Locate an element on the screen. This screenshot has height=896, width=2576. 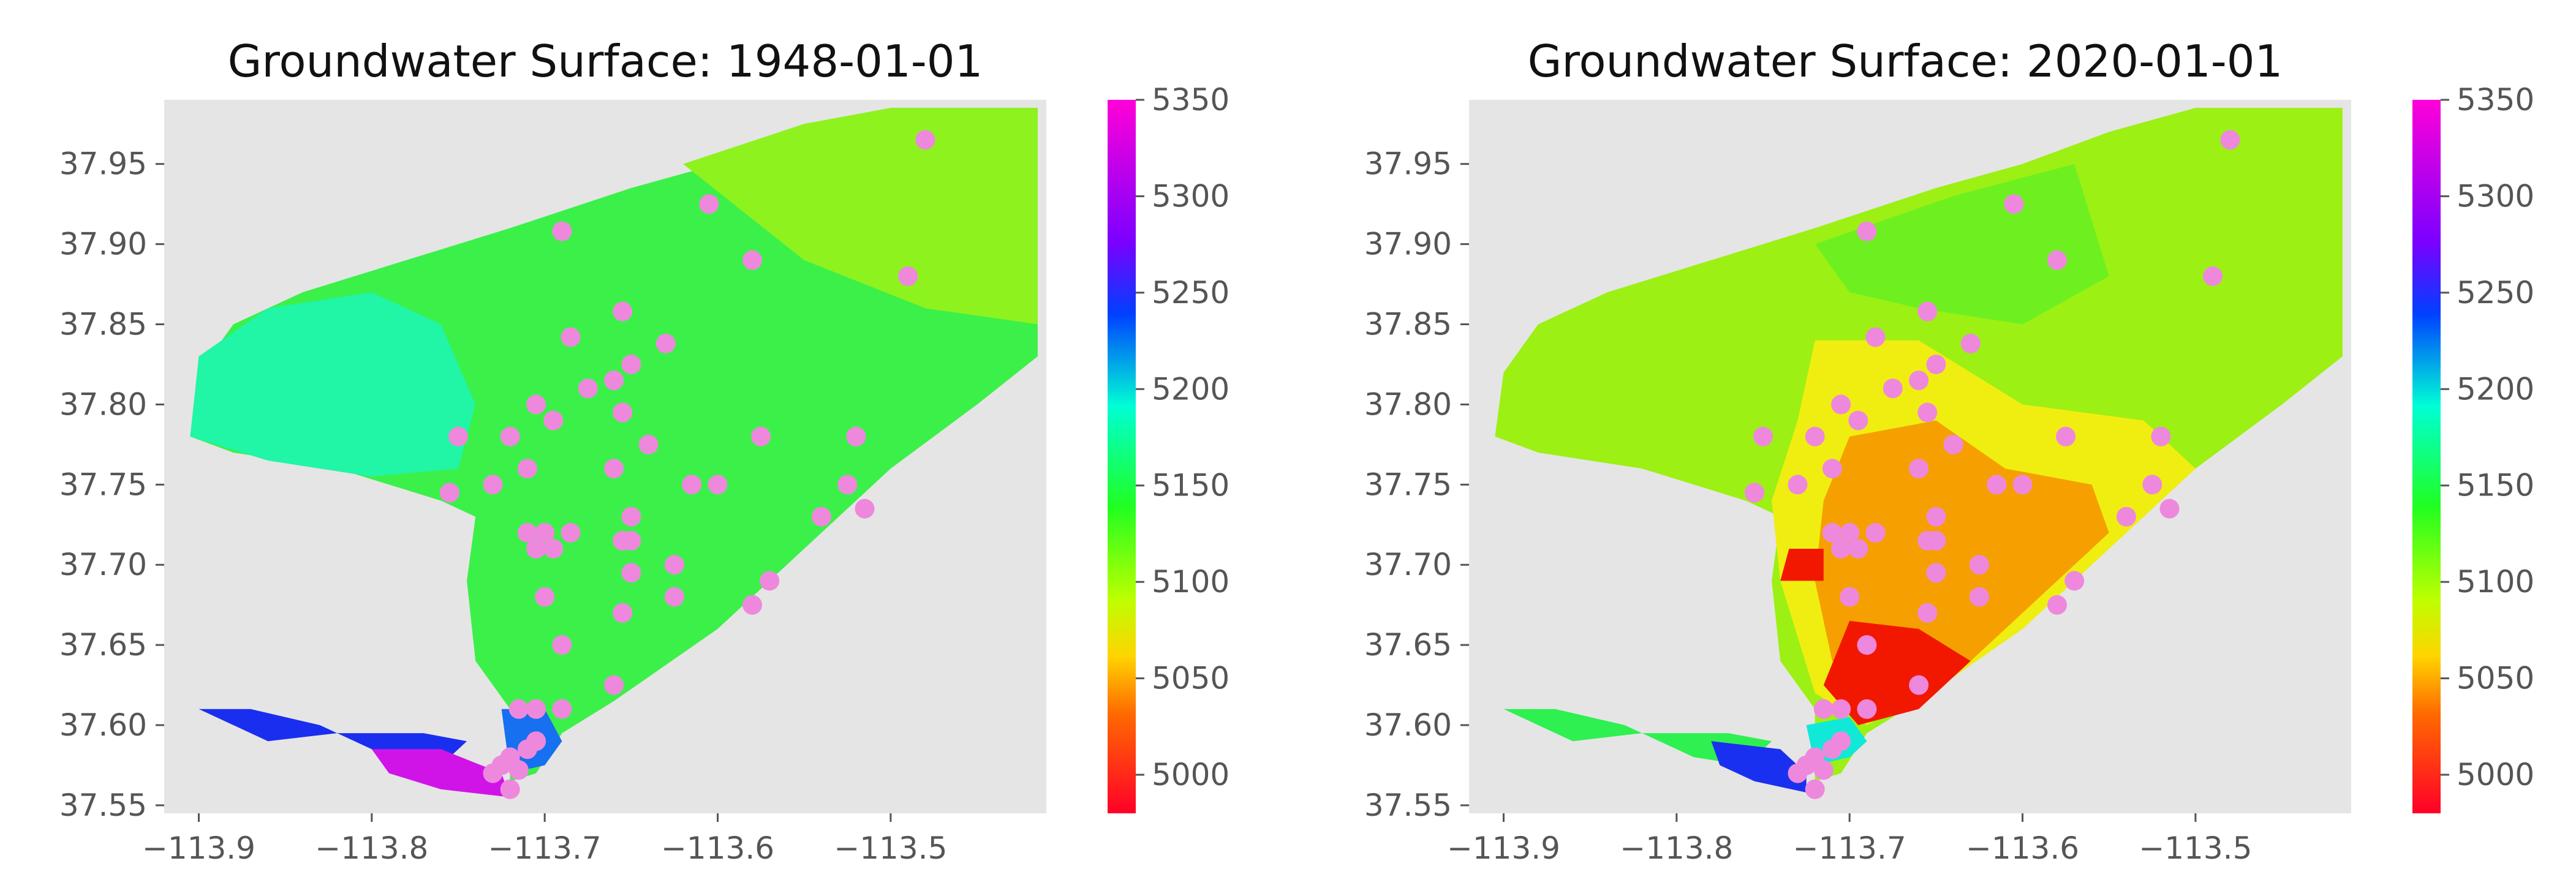
y-tick-label: 37.55 is located at coordinates (1408, 805).